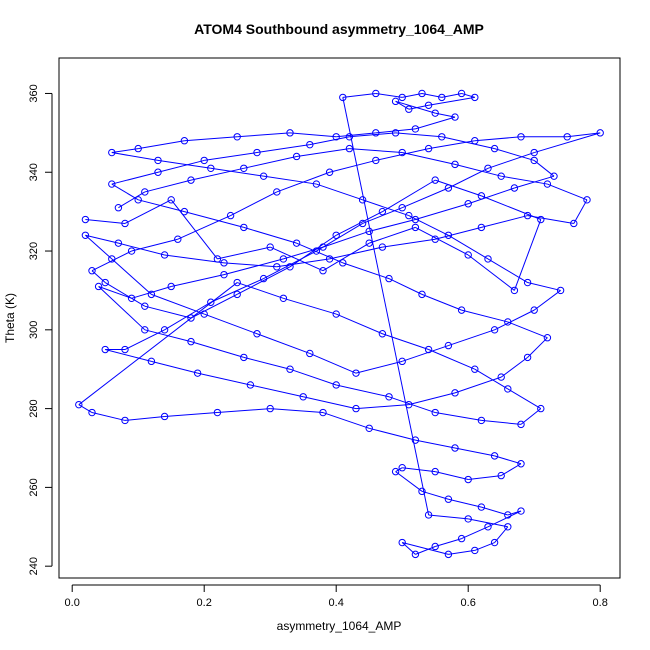  I want to click on x-tick-label: 0.0, so click(72, 603).